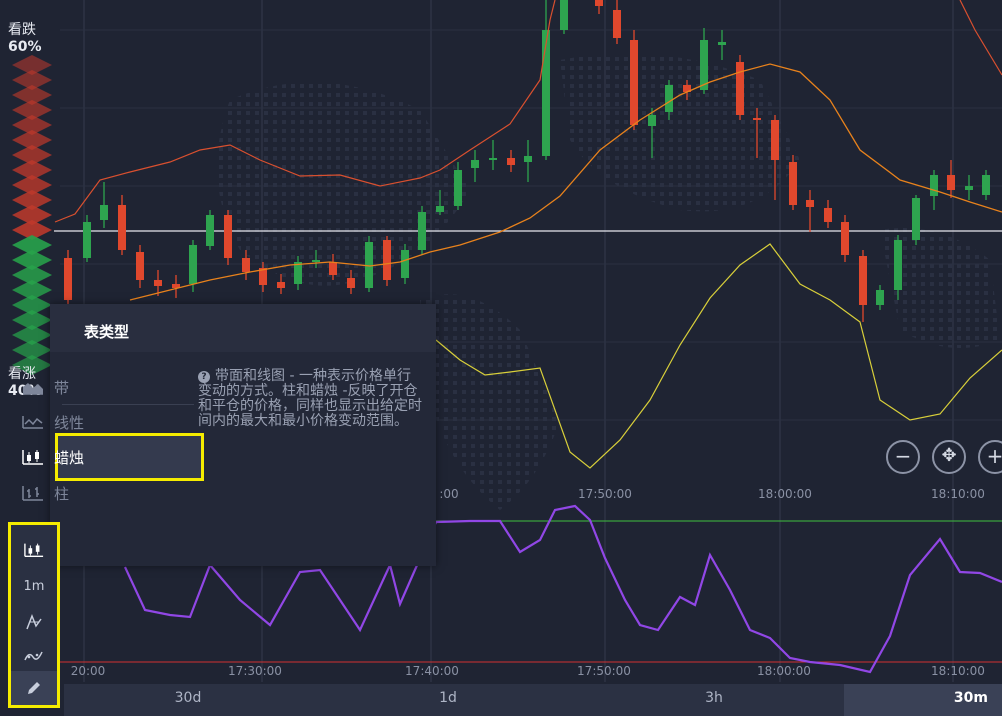  I want to click on analysis-button, so click(34, 656).